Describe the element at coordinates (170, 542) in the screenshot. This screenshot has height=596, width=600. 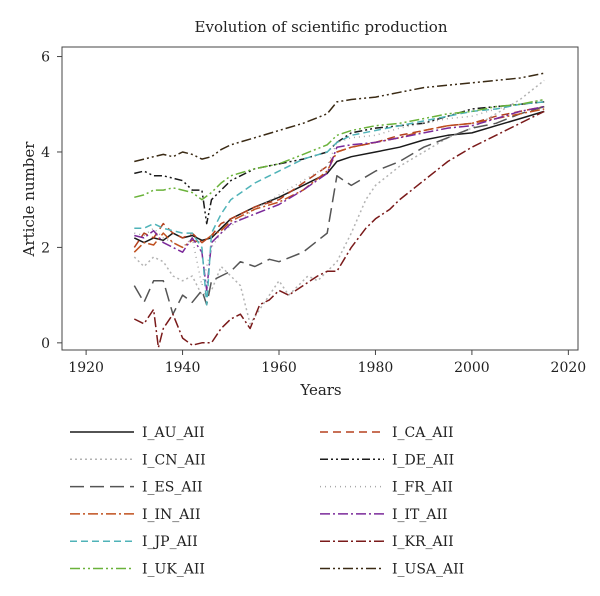
I see `legend-label: I_JP_AII` at that location.